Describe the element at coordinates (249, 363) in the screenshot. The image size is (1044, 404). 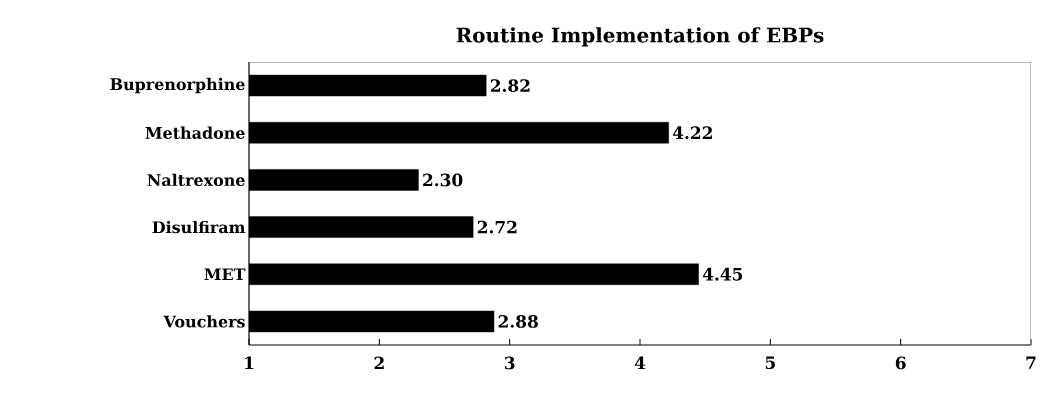
I see `x-tick-label: 1` at that location.